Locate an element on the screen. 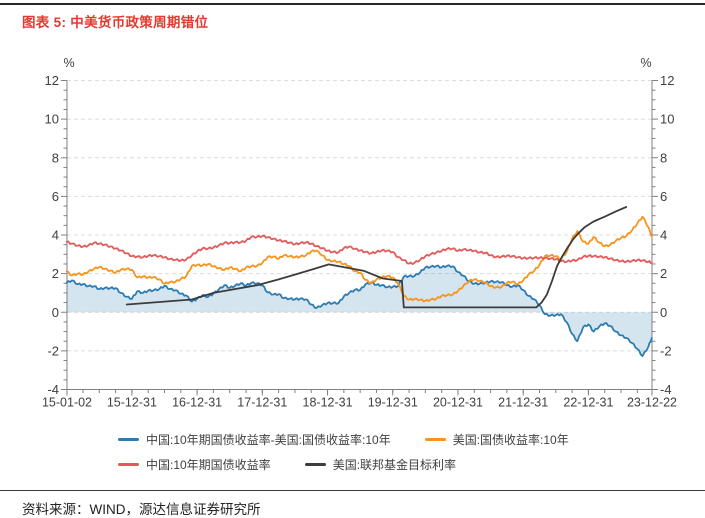 The width and height of the screenshot is (705, 518). legend-item-us10y: 美国:国债收益率:10年 is located at coordinates (496, 439).